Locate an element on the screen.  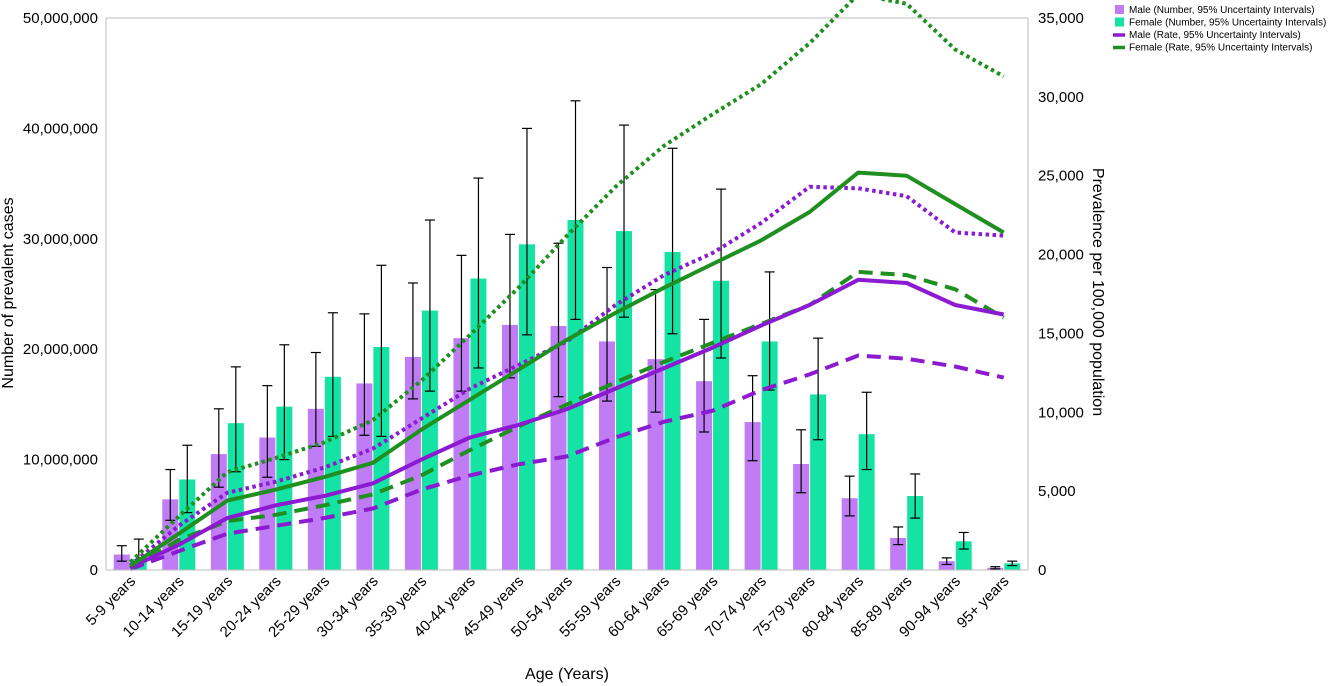
y2-tick-label: 35,000 is located at coordinates (1061, 18).